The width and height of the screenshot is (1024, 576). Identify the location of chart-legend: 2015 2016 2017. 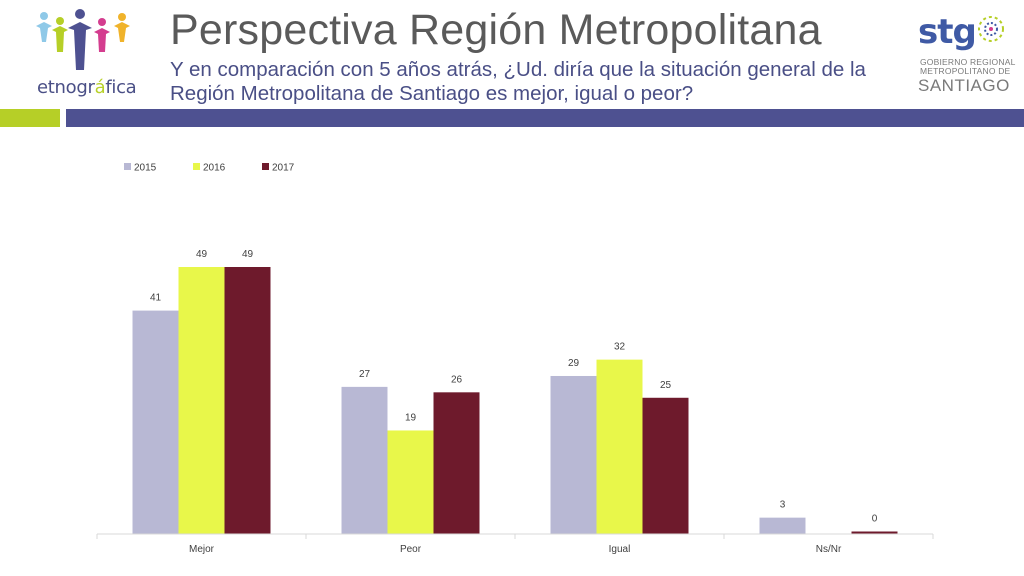
(209, 168).